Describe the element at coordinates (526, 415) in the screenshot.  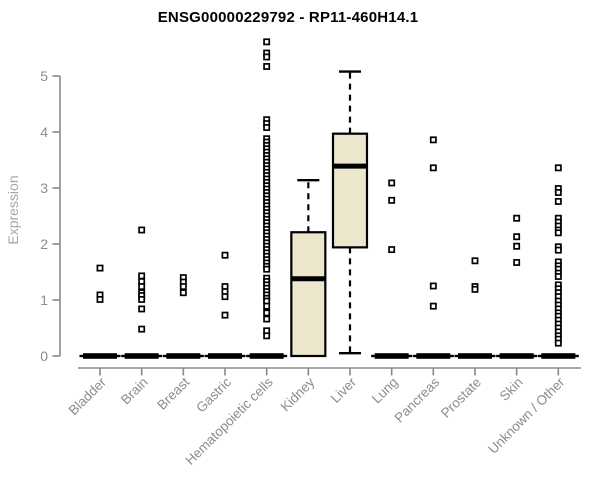
I see `x-label-unknown-other: Unknown / Other` at that location.